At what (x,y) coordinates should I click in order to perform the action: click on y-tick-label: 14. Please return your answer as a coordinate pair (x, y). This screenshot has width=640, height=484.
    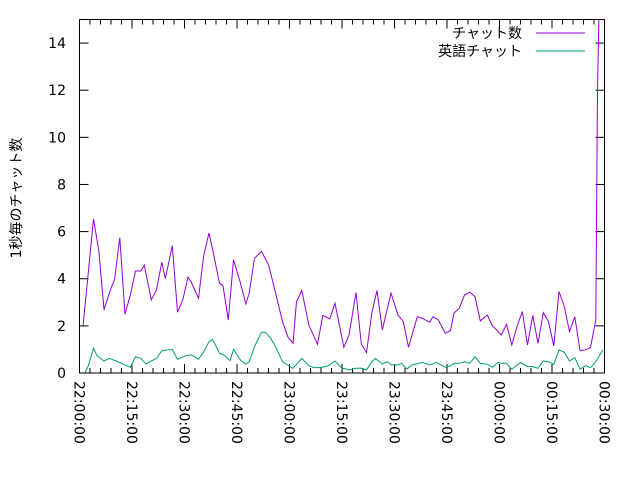
    Looking at the image, I should click on (57, 44).